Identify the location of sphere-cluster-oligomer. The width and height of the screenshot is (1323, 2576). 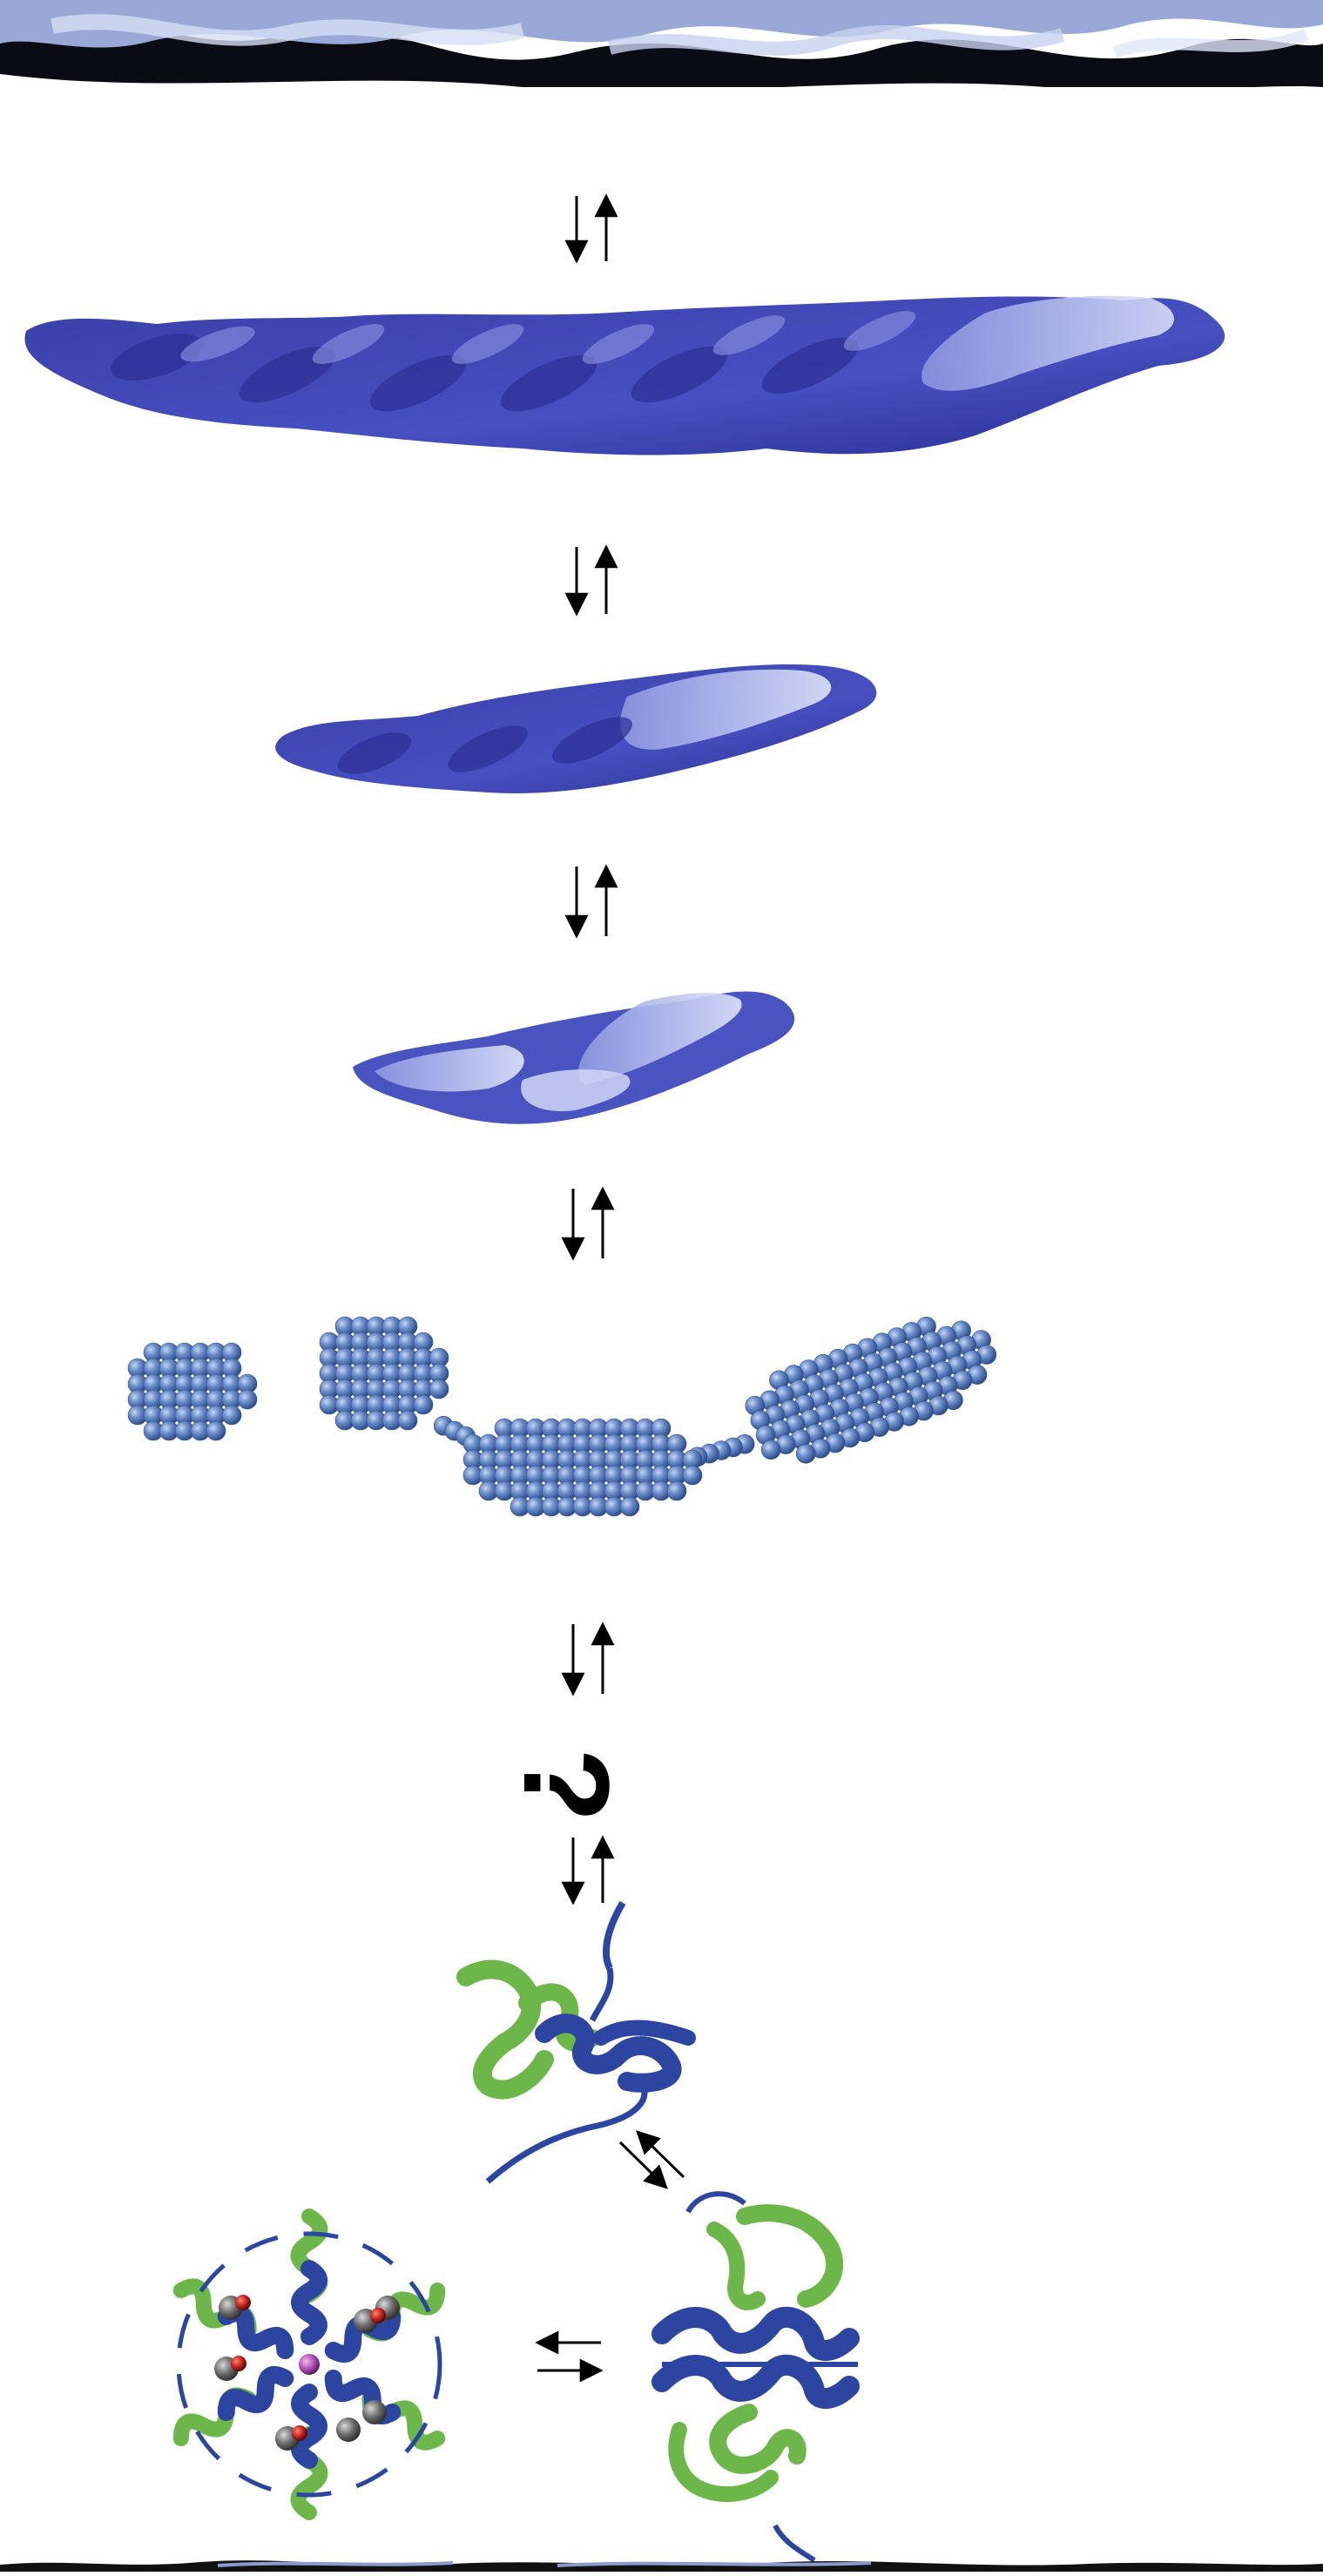
(562, 1416).